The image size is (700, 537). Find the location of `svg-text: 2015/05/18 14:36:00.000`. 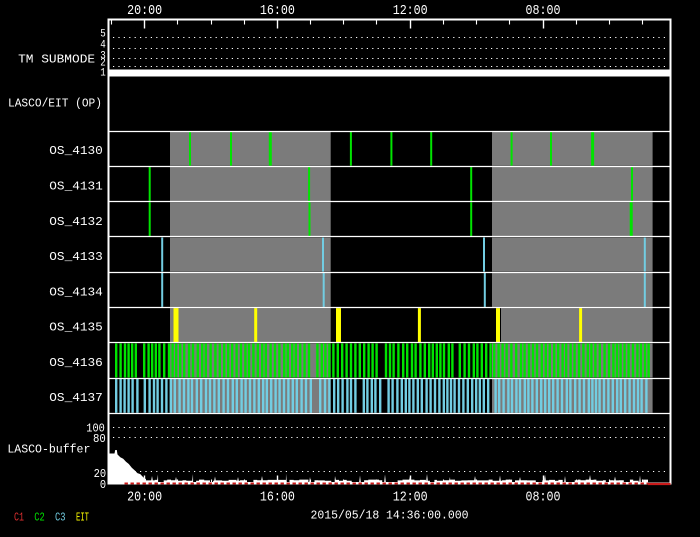

svg-text: 2015/05/18 14:36:00.000 is located at coordinates (390, 516).